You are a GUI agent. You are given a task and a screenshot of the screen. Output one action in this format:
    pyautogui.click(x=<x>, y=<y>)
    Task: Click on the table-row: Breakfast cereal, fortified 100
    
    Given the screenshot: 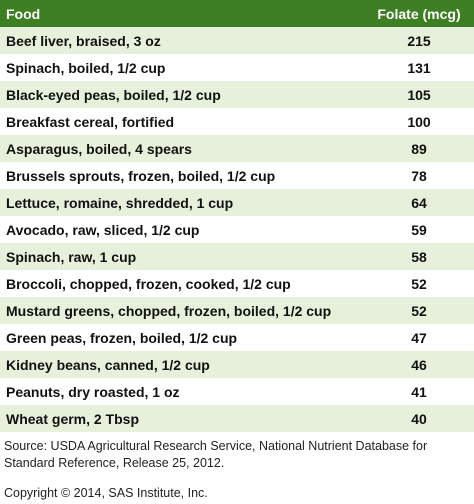 What is the action you would take?
    pyautogui.click(x=237, y=121)
    